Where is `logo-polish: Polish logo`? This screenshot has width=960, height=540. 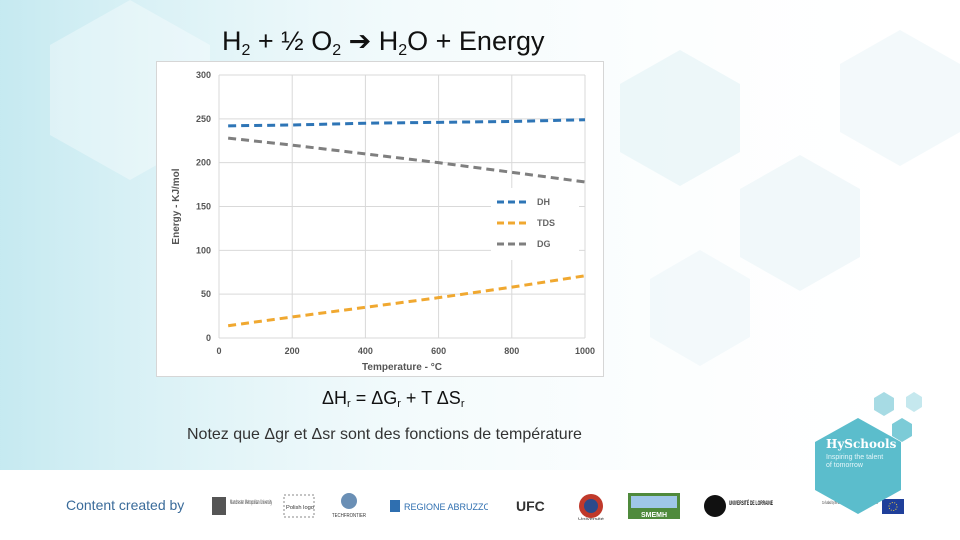
logo-polish: Polish logo is located at coordinates (300, 506).